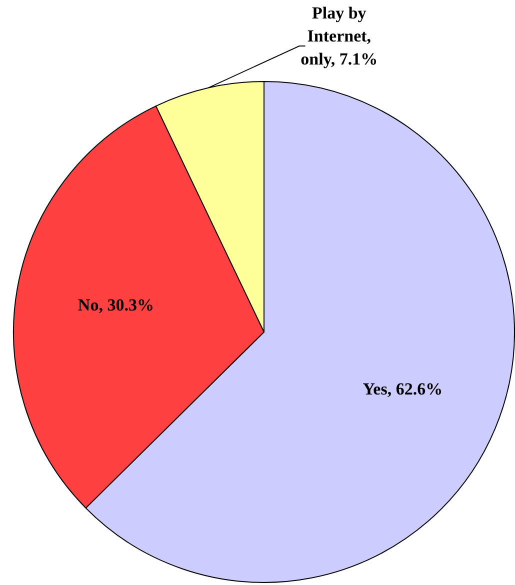 The height and width of the screenshot is (585, 515). What do you see at coordinates (402, 388) in the screenshot?
I see `slice-label: Yes, 62.6%` at bounding box center [402, 388].